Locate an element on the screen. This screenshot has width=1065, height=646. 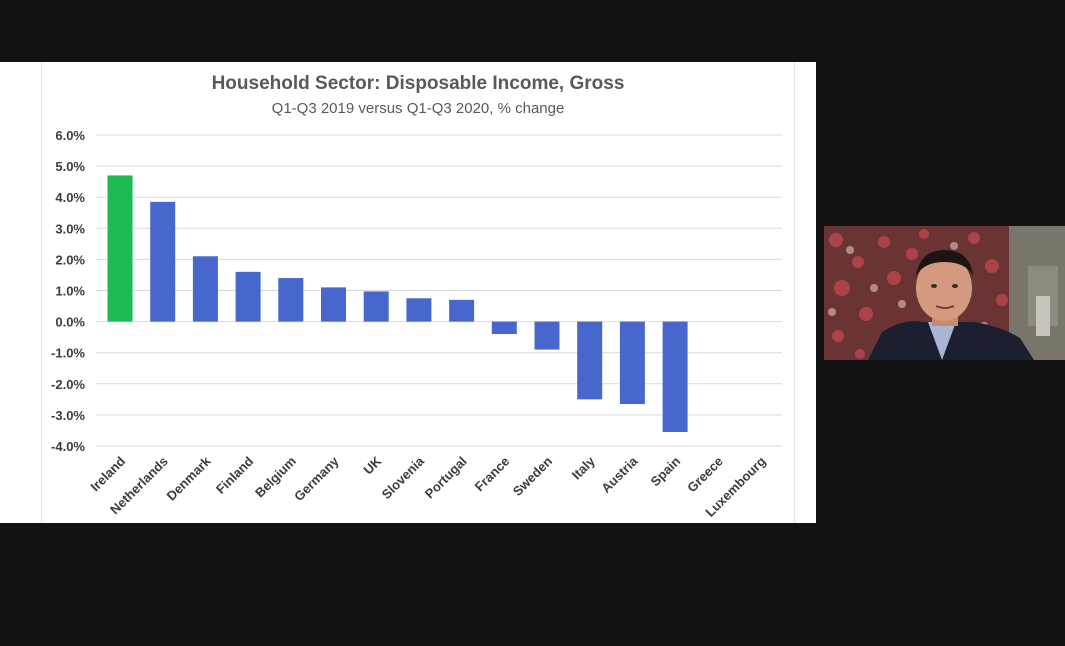
chart-subtitle: Q1-Q3 2019 versus Q1-Q3 2020, % change is located at coordinates (418, 108).